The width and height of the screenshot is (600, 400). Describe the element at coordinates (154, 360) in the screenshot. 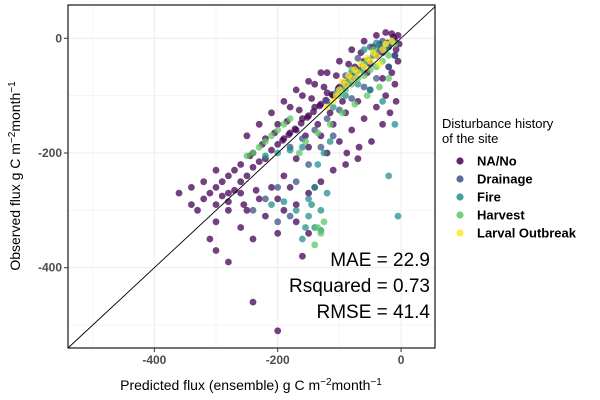

I see `x-tick-label: -400` at that location.